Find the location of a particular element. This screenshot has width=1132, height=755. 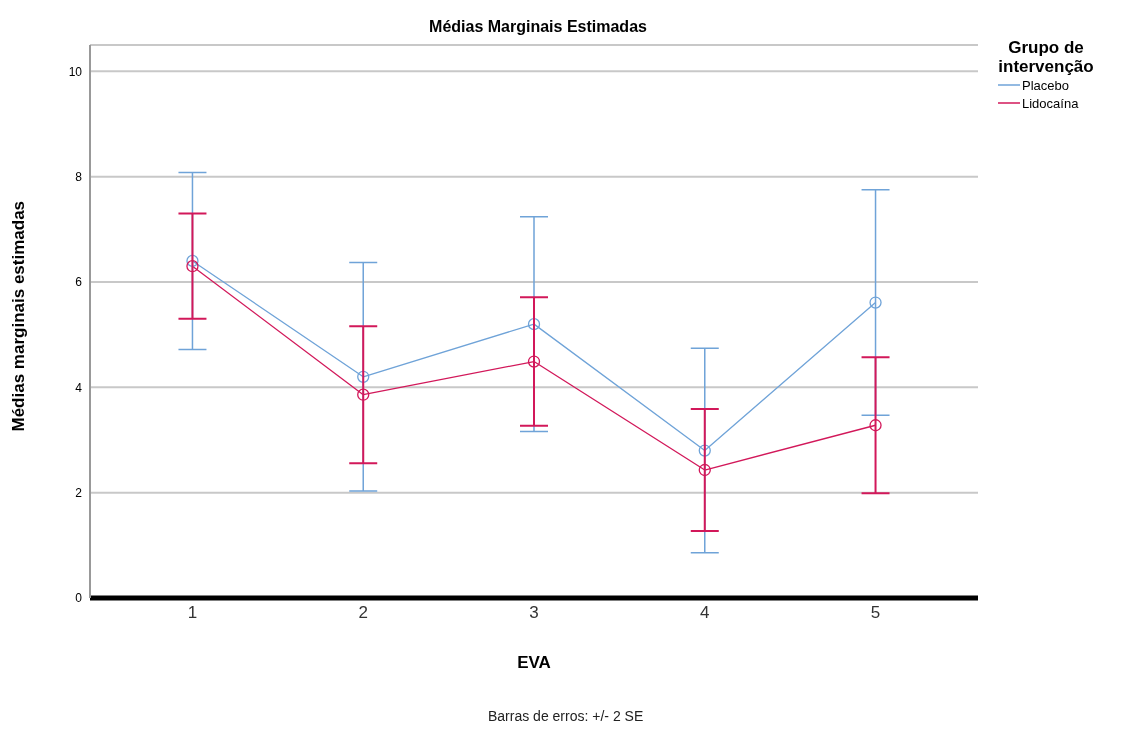

chart-title: Médias Marginais Estimadas is located at coordinates (538, 27).